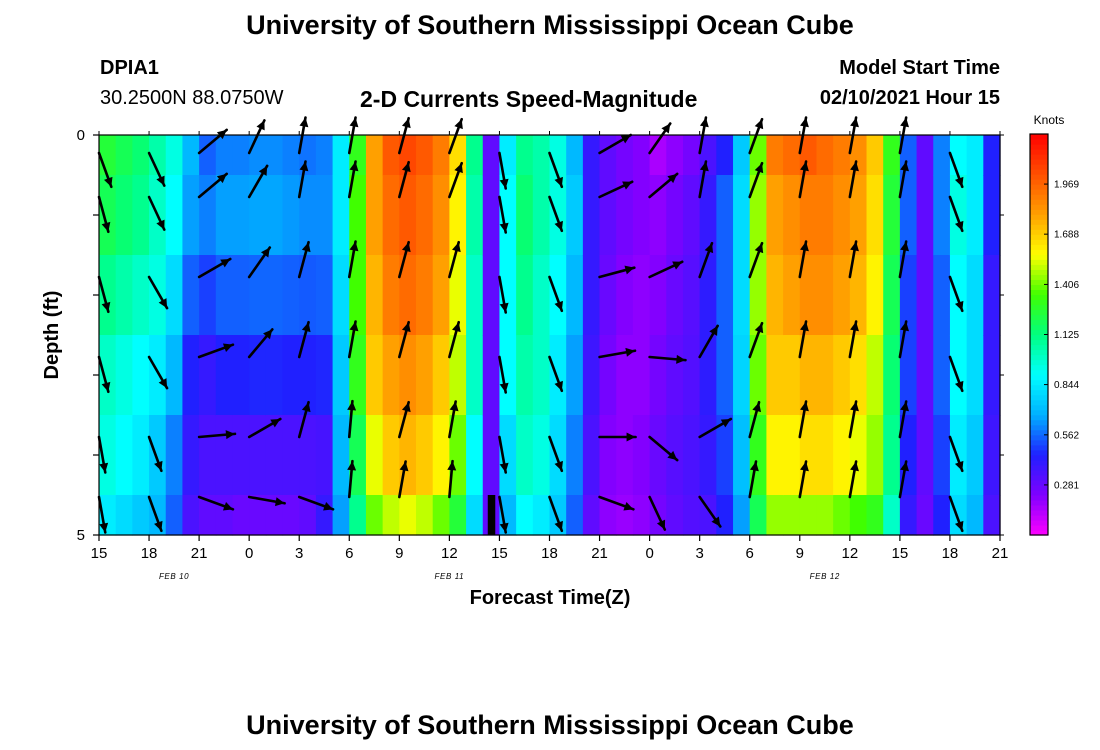 Image resolution: width=1100 pixels, height=750 pixels. Describe the element at coordinates (919, 68) in the screenshot. I see `model-start-label: Model Start Time` at that location.